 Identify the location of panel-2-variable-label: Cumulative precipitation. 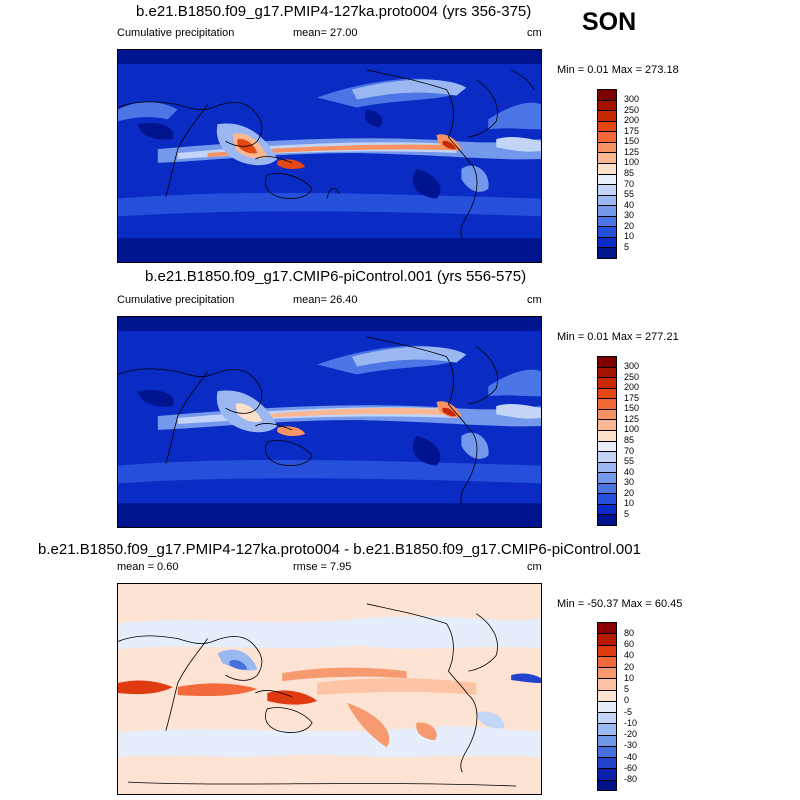
(176, 300).